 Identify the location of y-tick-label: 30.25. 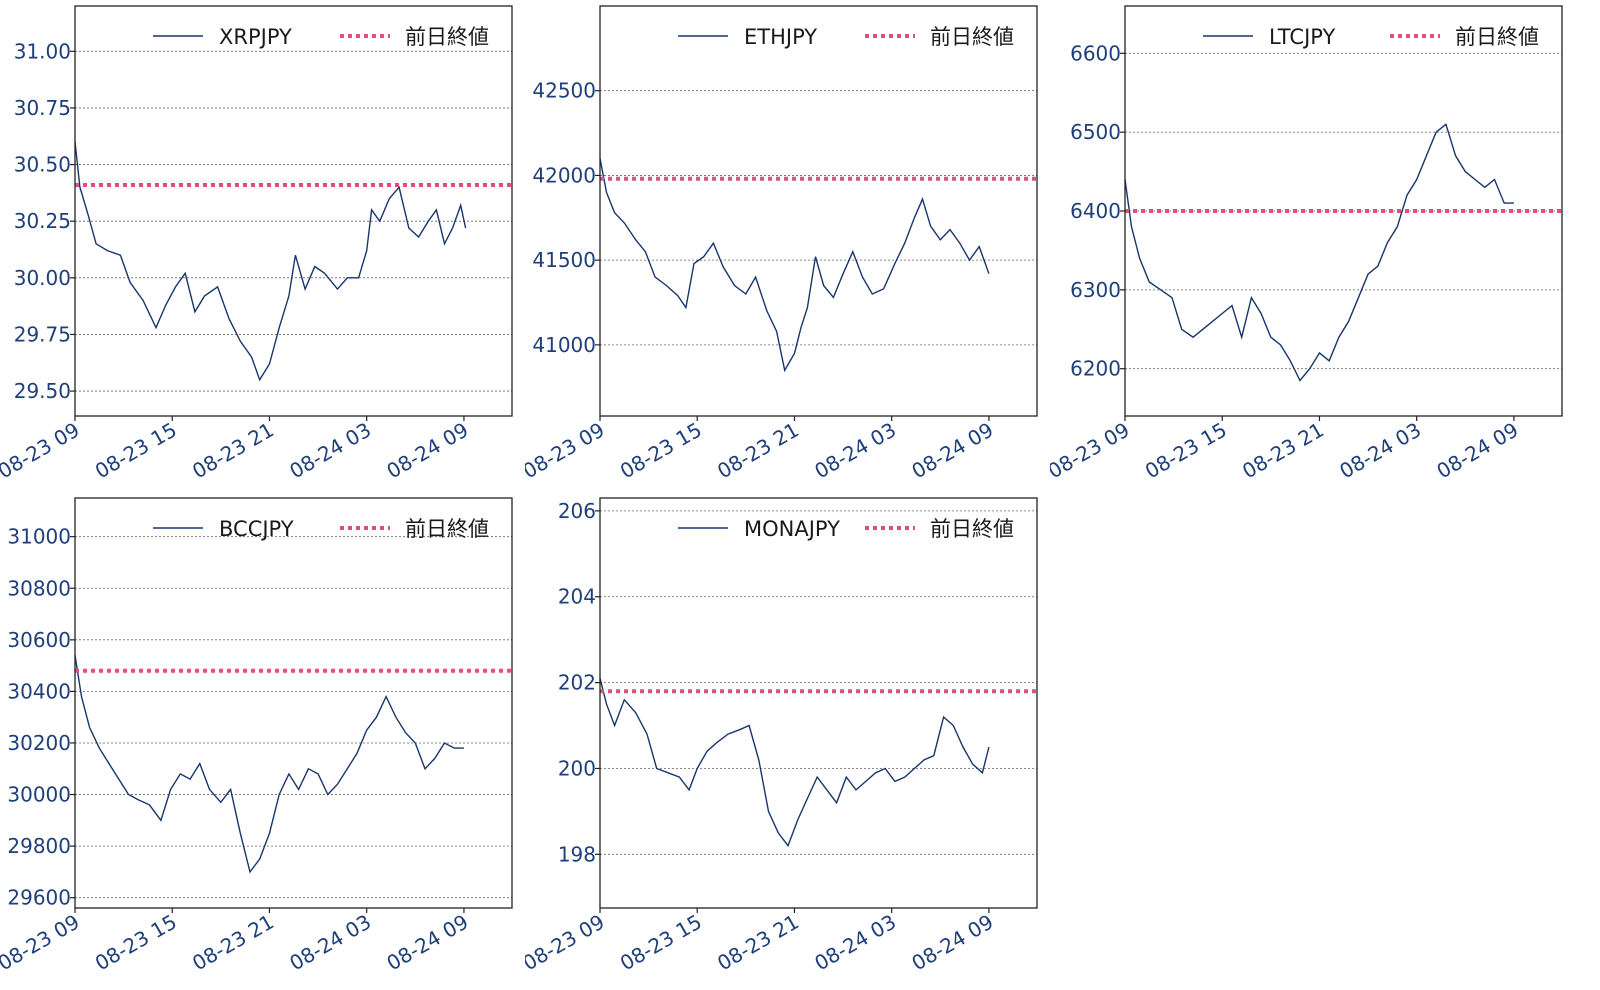
(42, 221).